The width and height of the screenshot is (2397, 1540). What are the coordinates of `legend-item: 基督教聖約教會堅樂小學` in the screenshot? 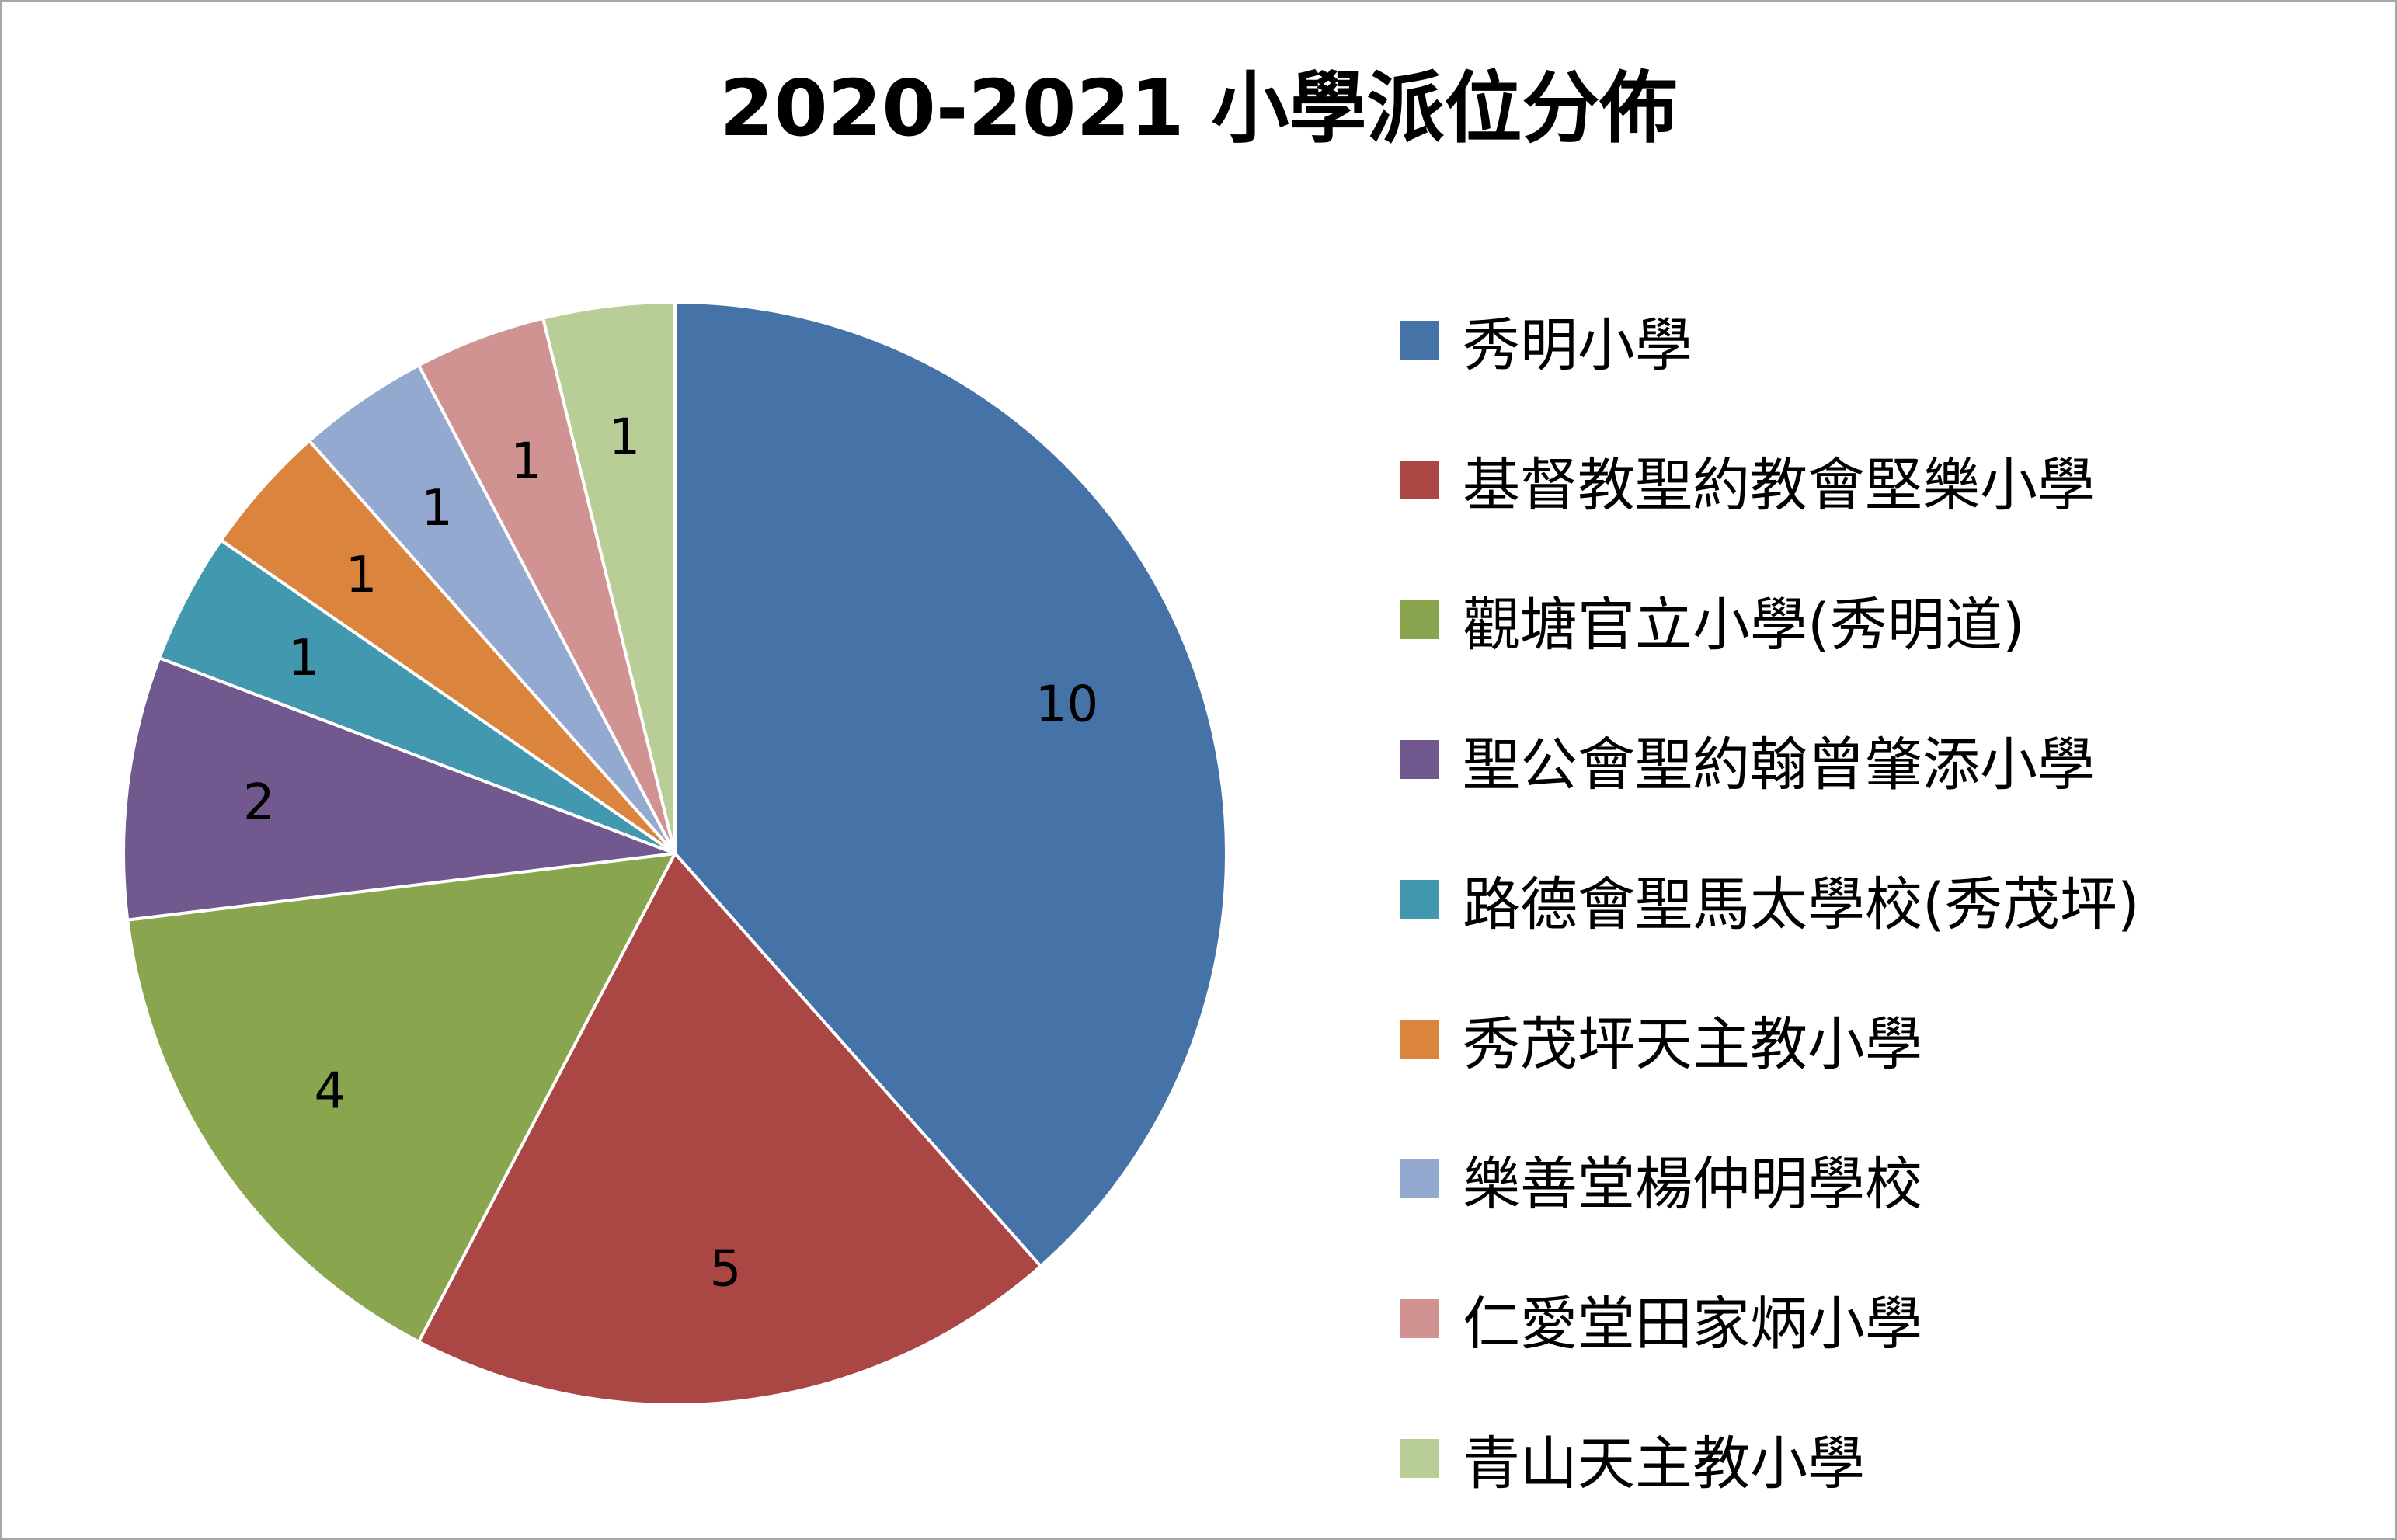 It's located at (1886, 480).